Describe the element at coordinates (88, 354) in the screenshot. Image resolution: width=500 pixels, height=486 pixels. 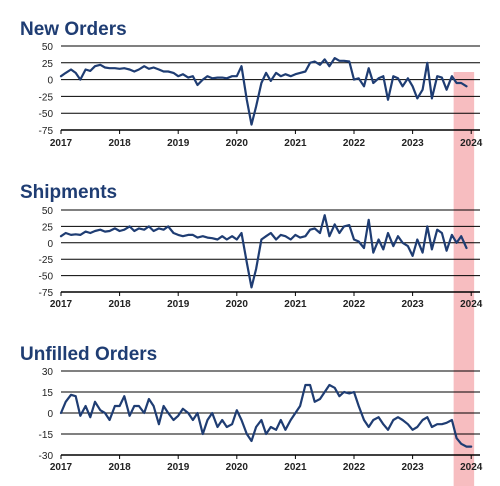
I see `panel-title: Unfilled Orders` at that location.